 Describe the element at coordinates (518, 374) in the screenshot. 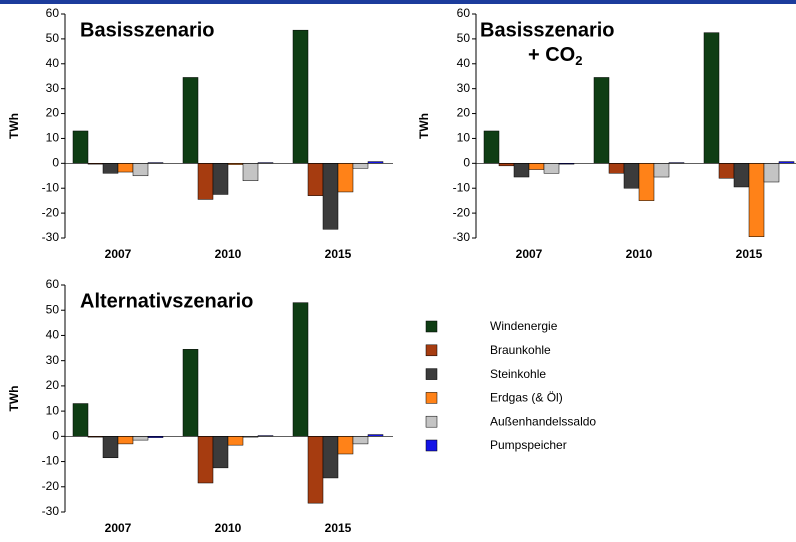

I see `legend-label: Steinkohle` at that location.